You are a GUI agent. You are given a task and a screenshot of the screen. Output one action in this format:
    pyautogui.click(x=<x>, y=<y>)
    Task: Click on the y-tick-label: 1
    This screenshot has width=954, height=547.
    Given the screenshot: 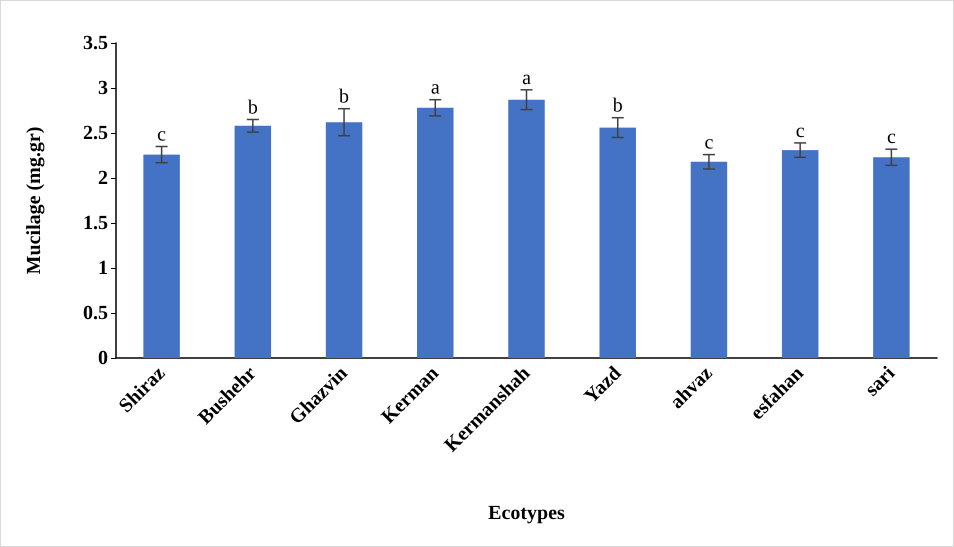 What is the action you would take?
    pyautogui.click(x=103, y=268)
    